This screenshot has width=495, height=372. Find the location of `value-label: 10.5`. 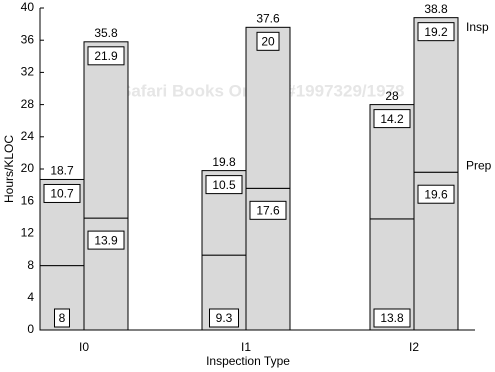

value-label: 10.5 is located at coordinates (224, 185).